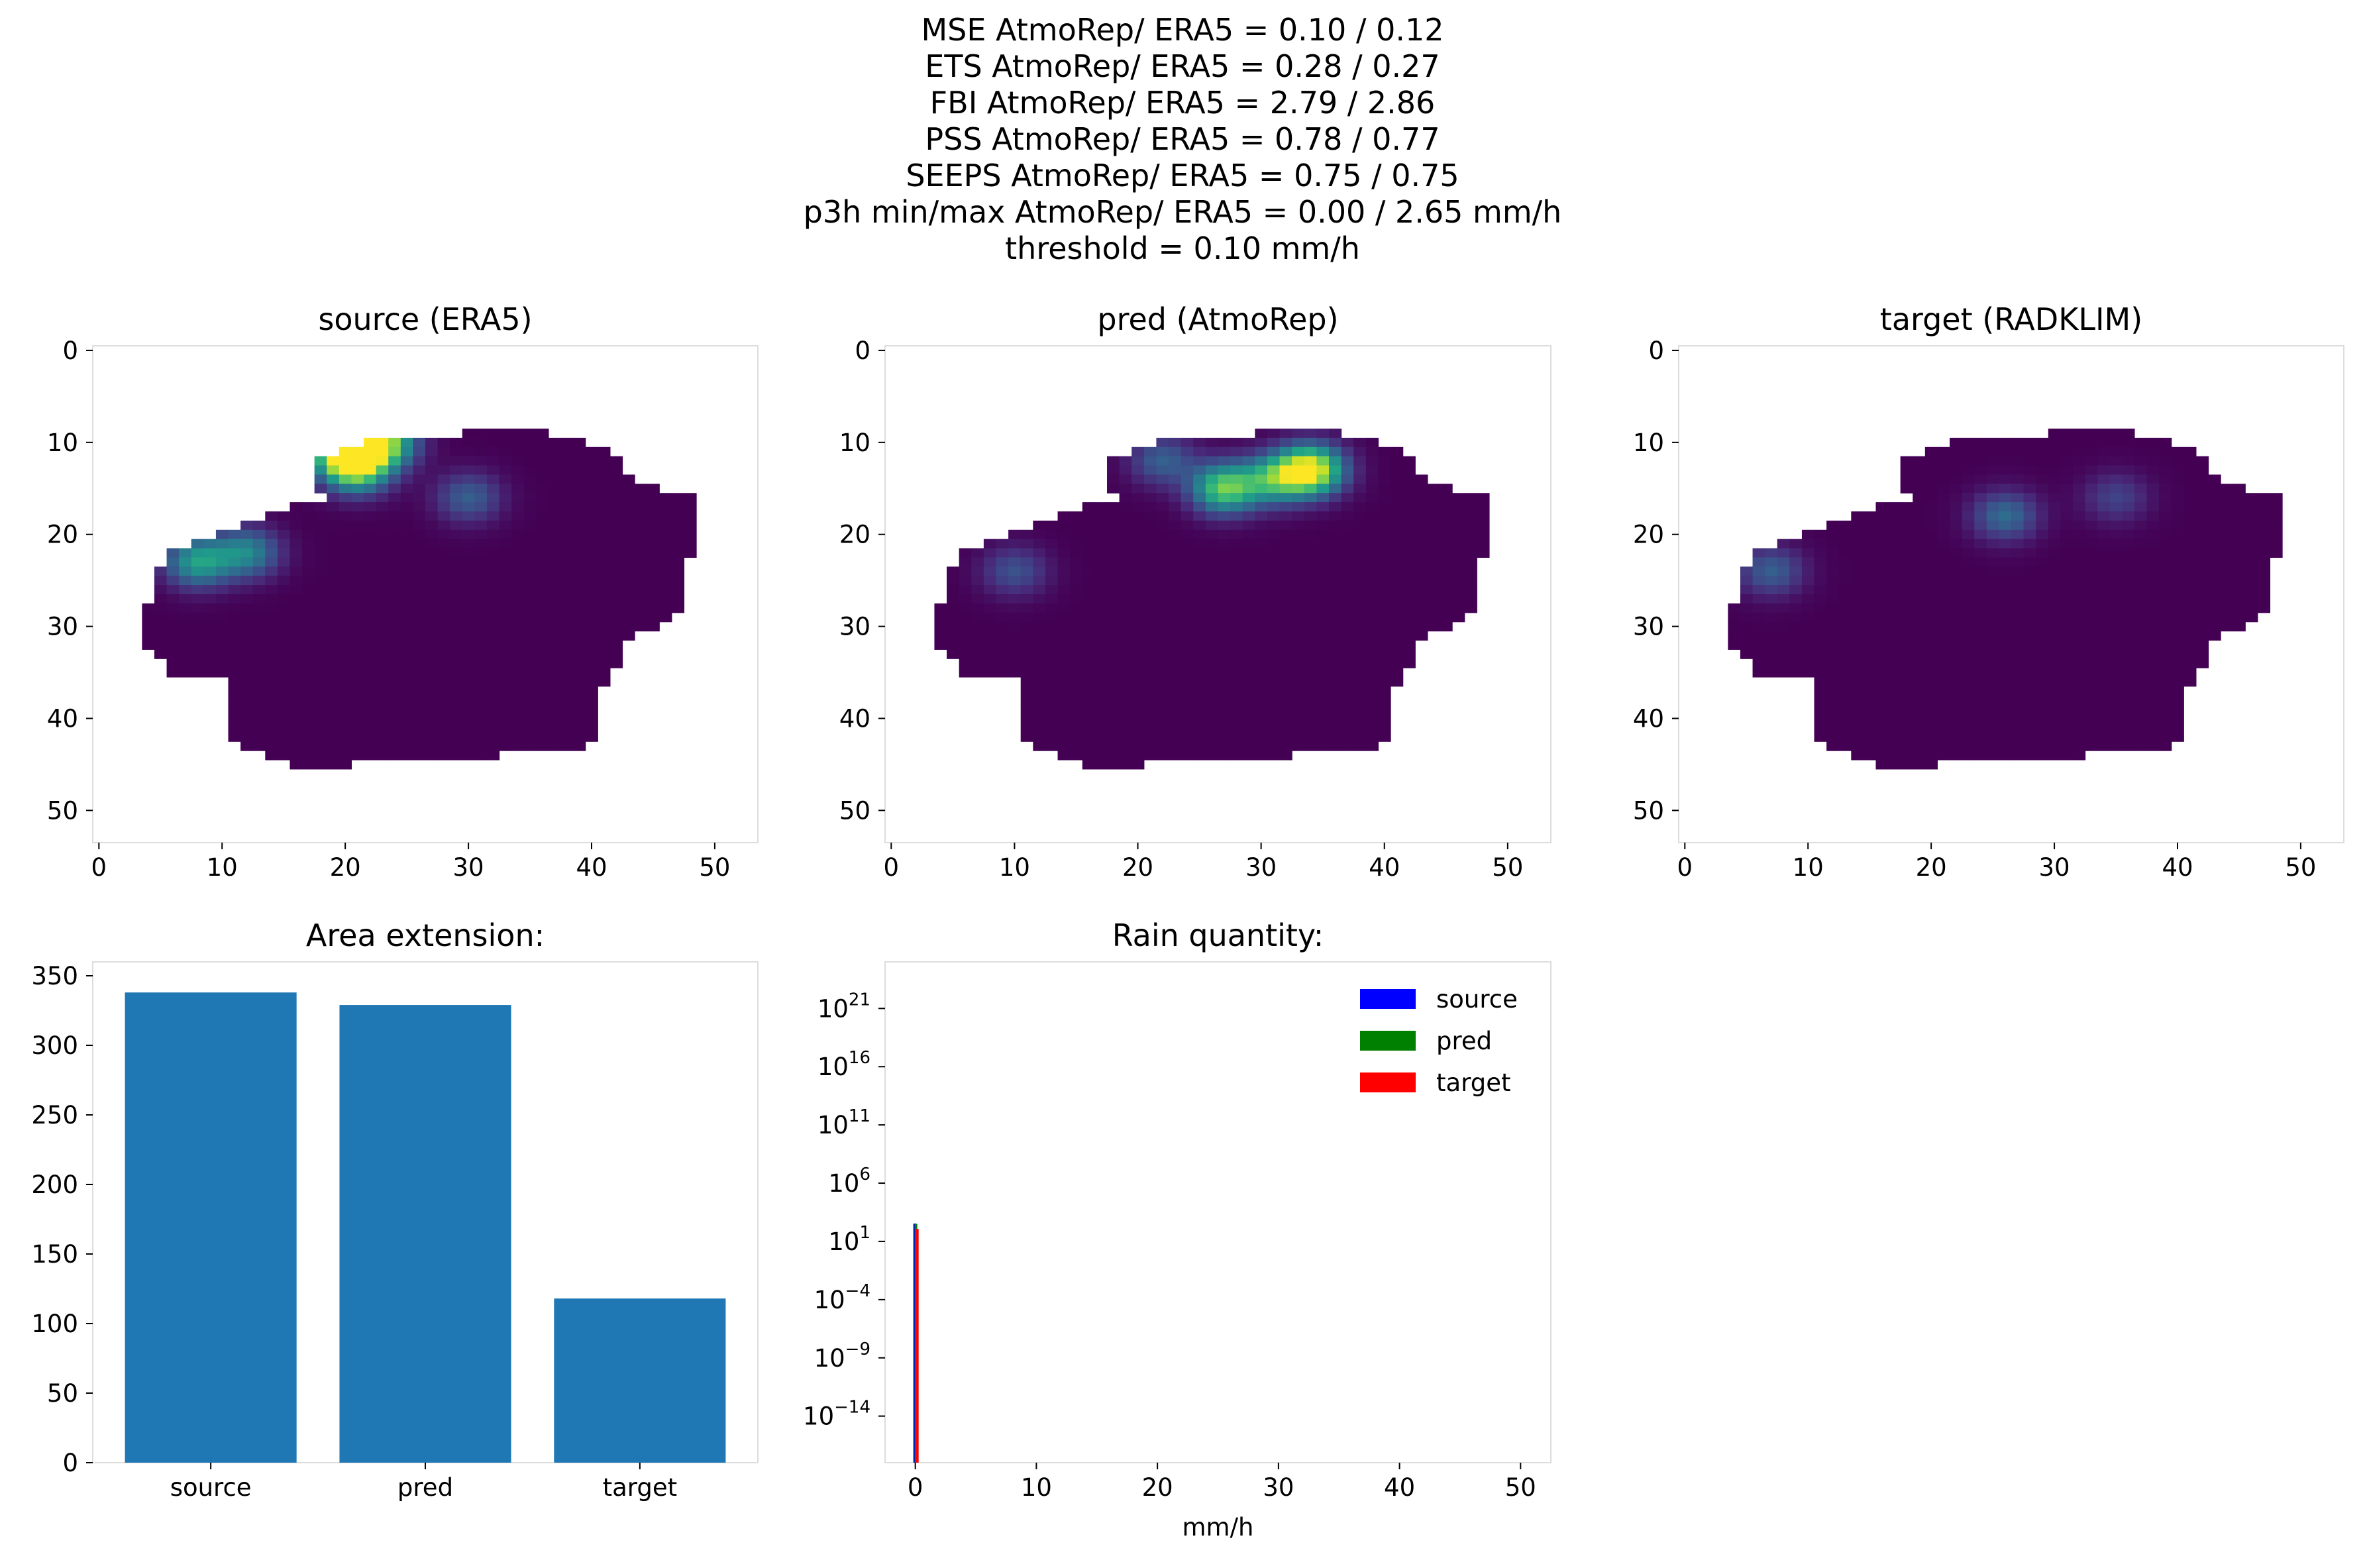  I want to click on x-axis-label: mm/h, so click(1217, 1527).